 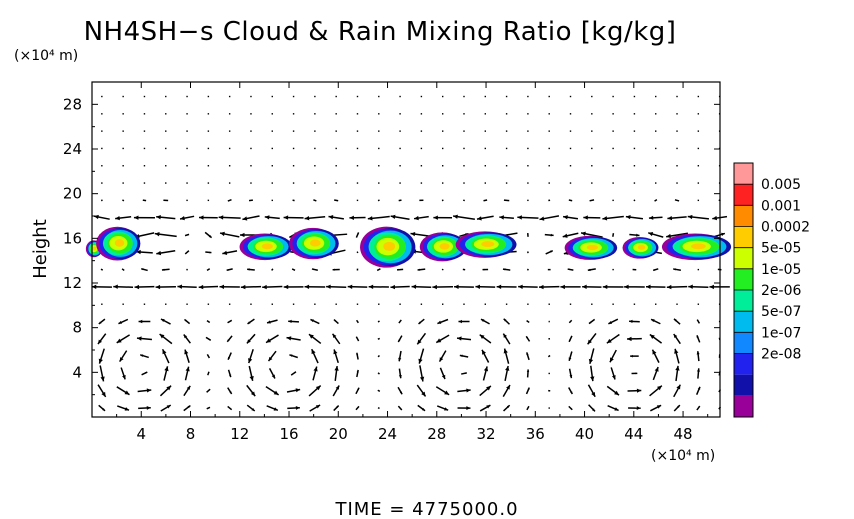 I want to click on colorbar-label: 5e-05, so click(x=781, y=249).